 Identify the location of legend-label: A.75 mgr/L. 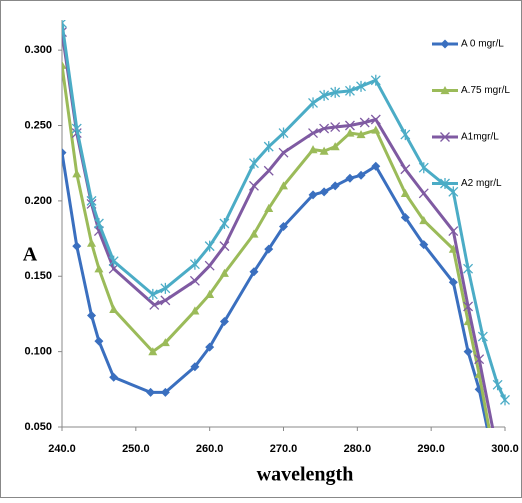
(485, 90).